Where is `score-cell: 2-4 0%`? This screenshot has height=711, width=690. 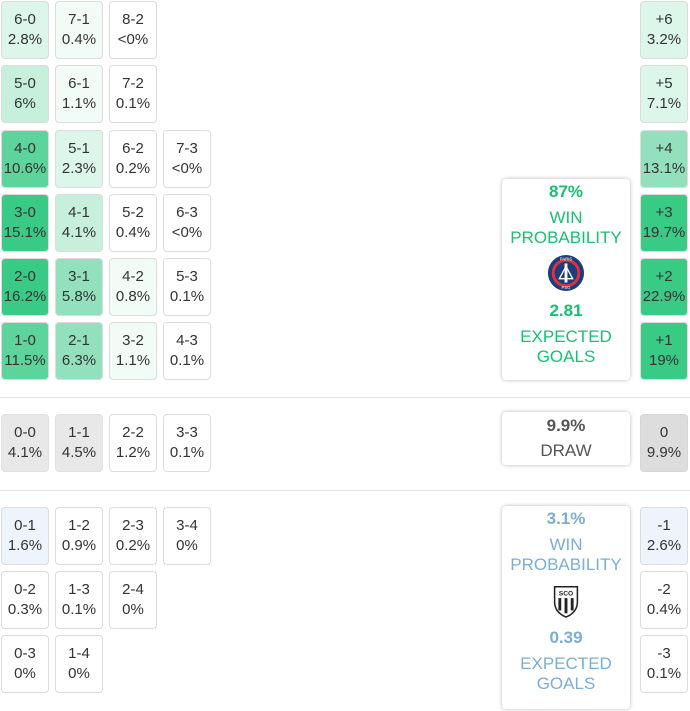
score-cell: 2-4 0% is located at coordinates (133, 600).